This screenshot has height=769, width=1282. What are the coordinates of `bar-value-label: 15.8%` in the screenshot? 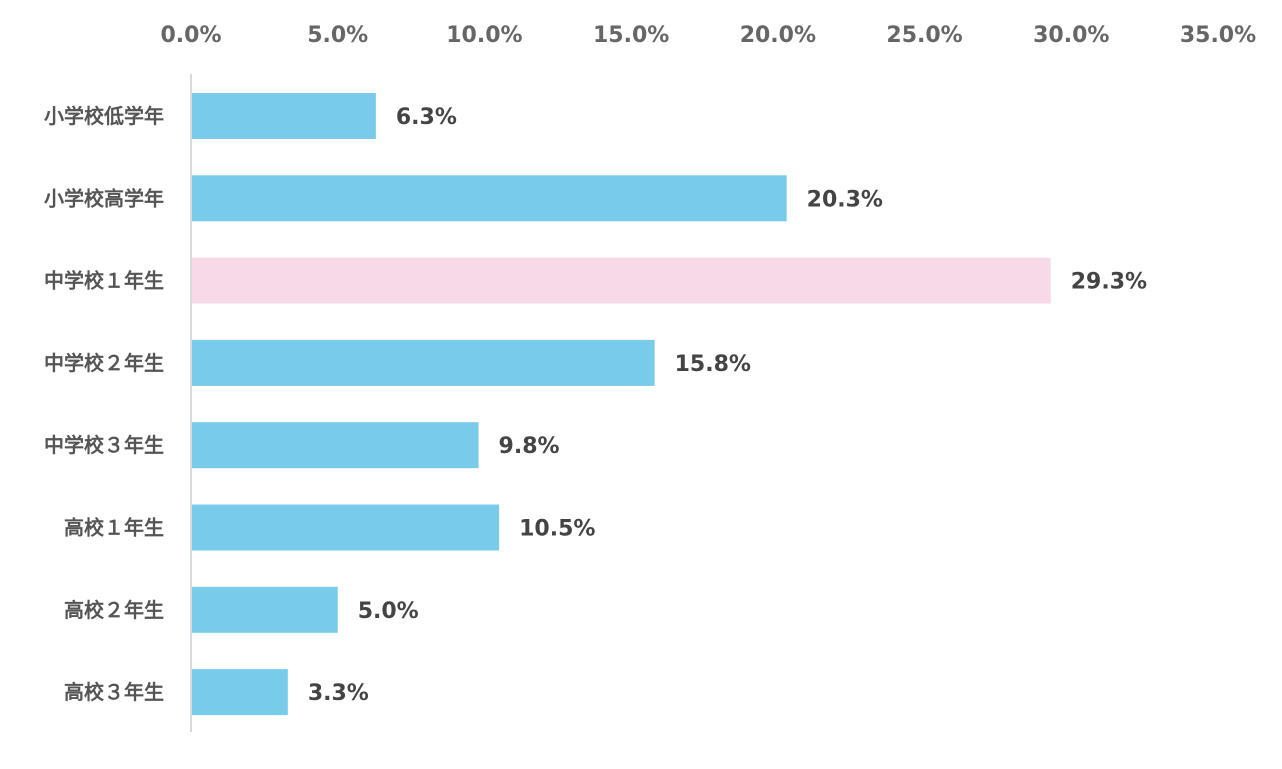 It's located at (713, 364).